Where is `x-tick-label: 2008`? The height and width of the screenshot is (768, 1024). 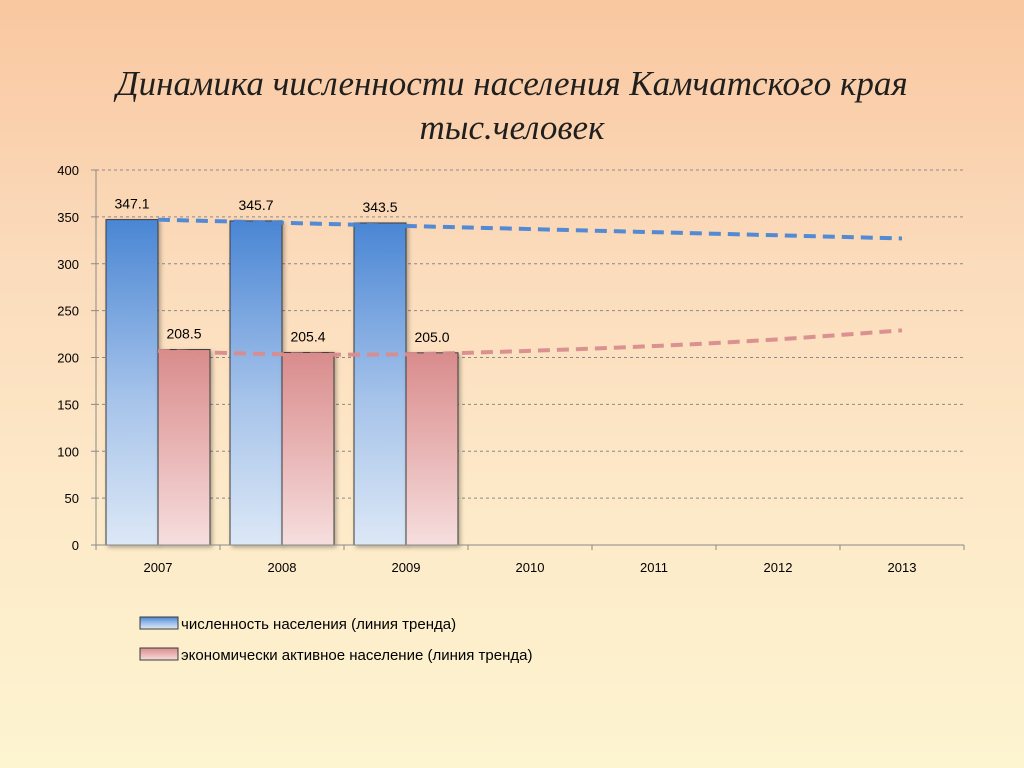
x-tick-label: 2008 is located at coordinates (282, 567).